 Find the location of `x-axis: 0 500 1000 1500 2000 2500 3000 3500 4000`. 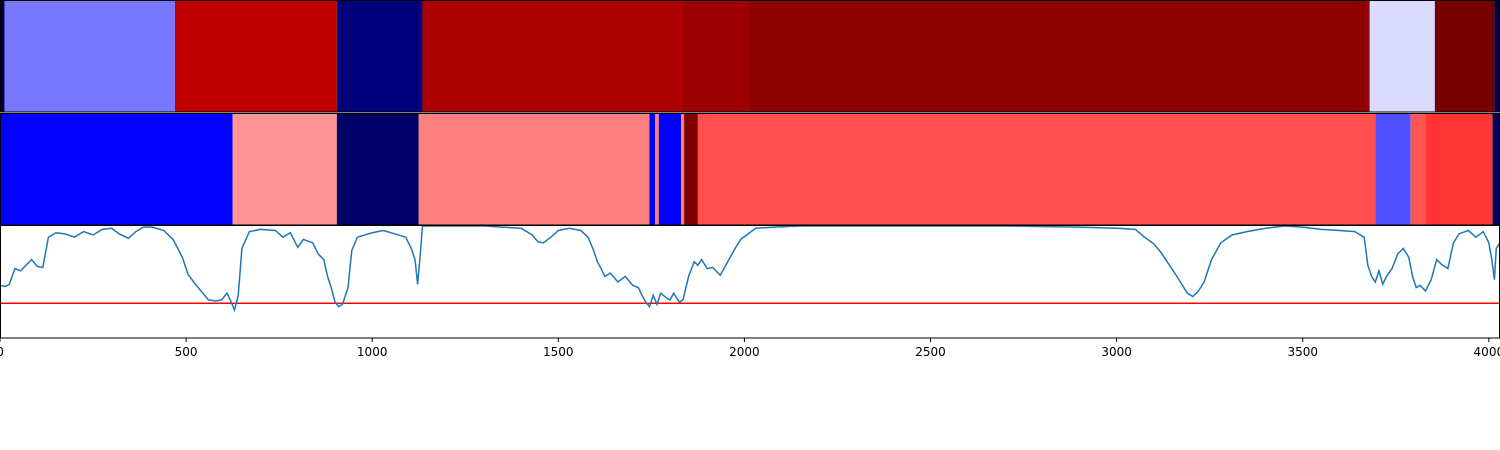

x-axis: 0 500 1000 1500 2000 2500 3000 3500 4000 is located at coordinates (750, 348).